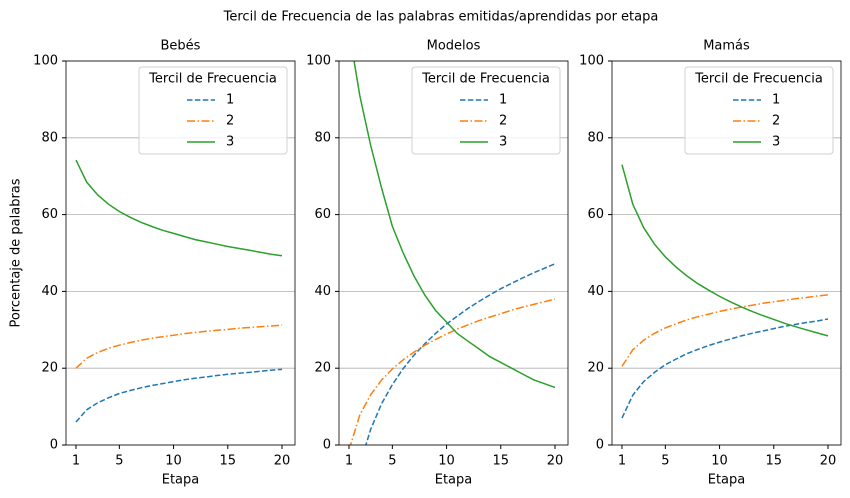  Describe the element at coordinates (726, 46) in the screenshot. I see `subplot-title: Mamás` at that location.